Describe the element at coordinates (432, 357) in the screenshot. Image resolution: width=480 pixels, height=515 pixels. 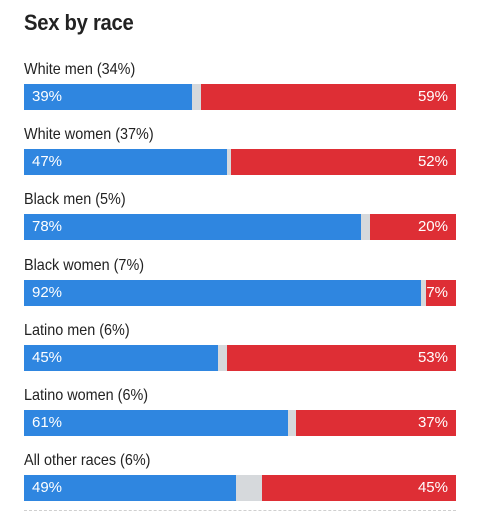
I see `value-label-red: 53%` at that location.